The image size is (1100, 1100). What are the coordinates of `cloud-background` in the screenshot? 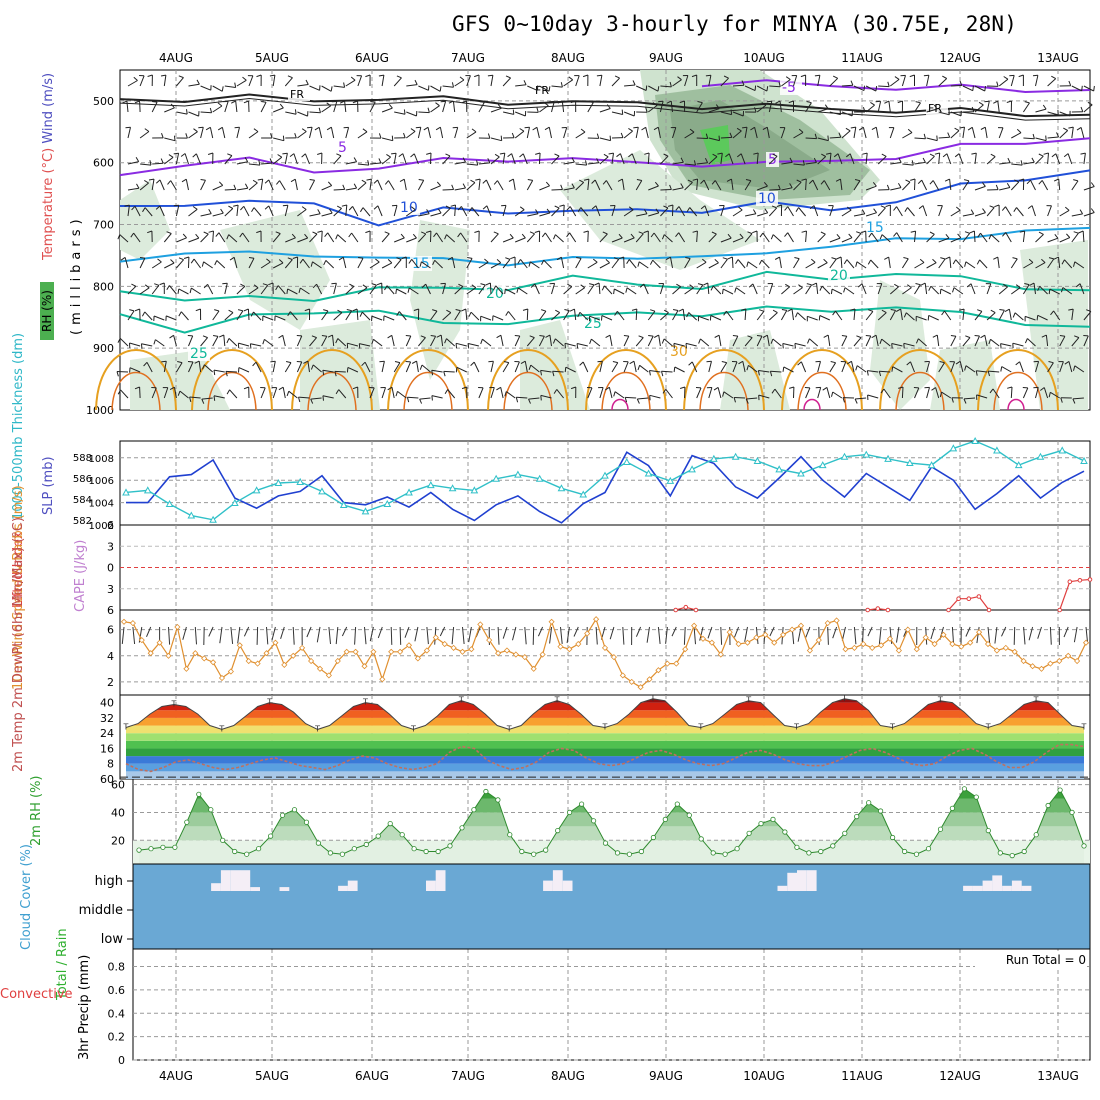 It's located at (611, 906).